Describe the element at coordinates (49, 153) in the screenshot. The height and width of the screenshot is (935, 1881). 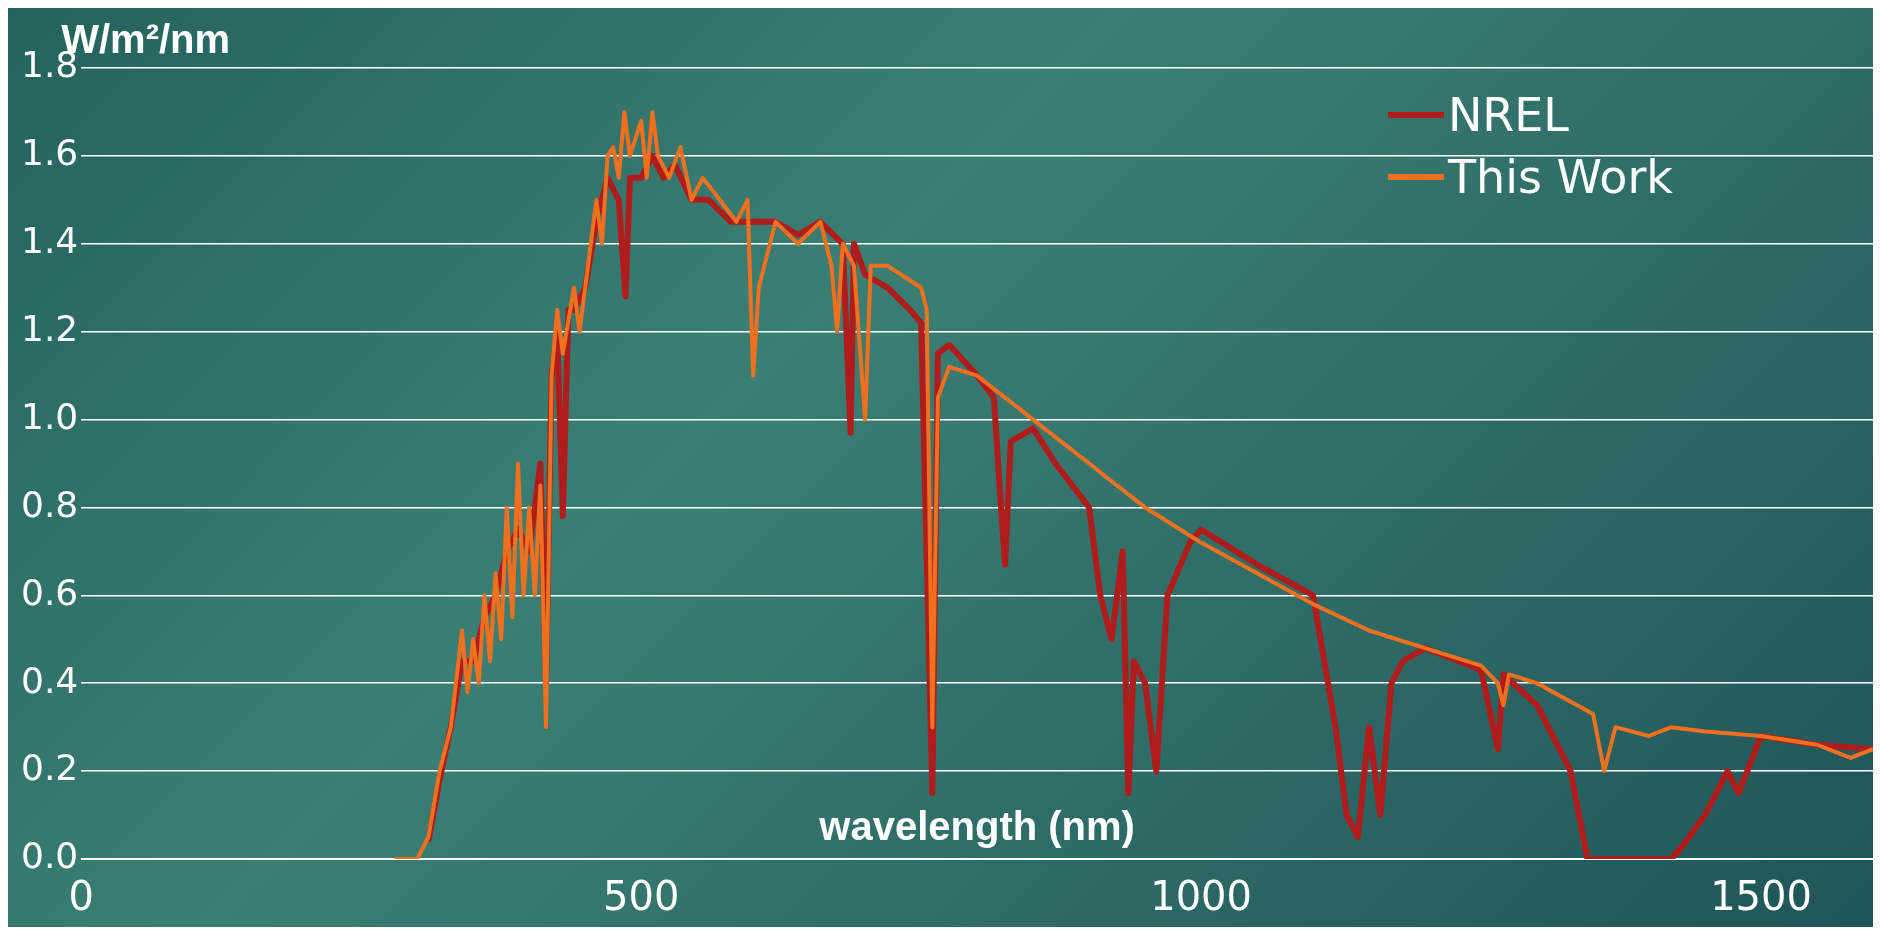
I see `y-tick-label: 1.6` at that location.